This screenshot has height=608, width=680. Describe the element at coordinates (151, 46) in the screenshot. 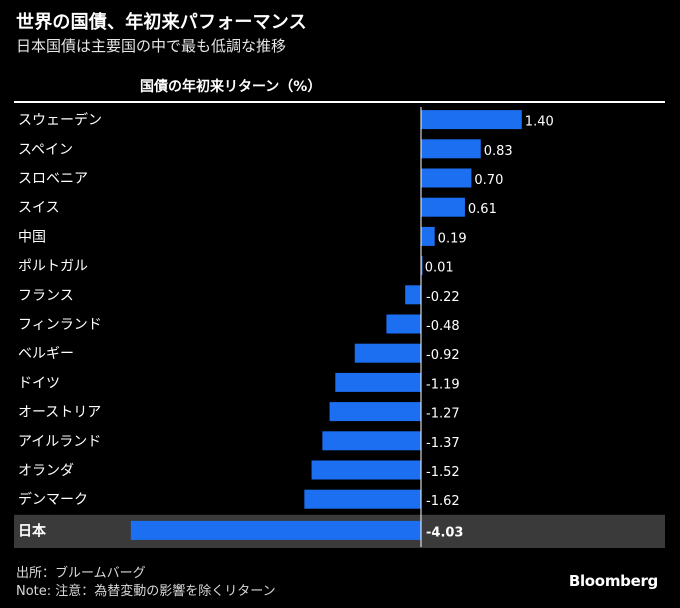

I see `chart-subtitle: 日本国債は主要国の中で最も低調な推移` at that location.